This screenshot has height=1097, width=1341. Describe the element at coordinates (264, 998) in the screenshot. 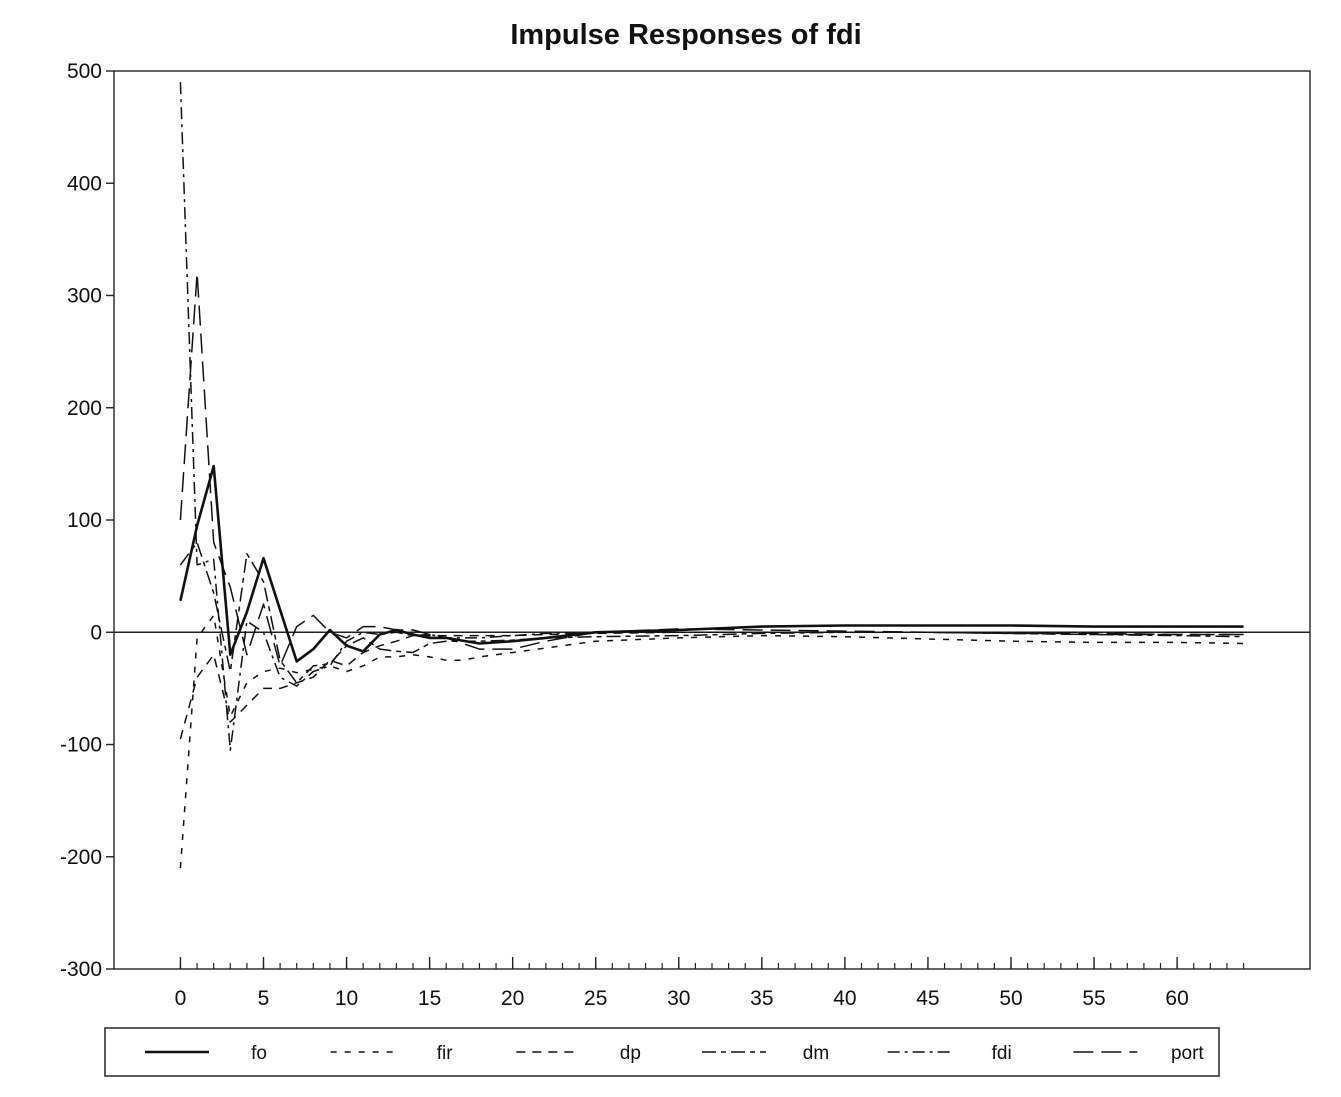

I see `x-tick-label: 5` at that location.